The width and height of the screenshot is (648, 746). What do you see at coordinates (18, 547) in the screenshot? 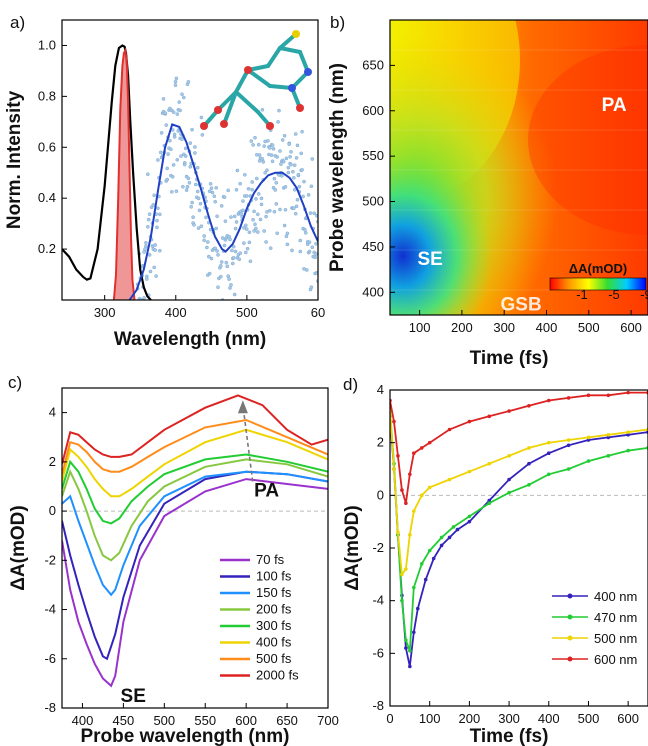
I see `y-axis-label-c: ΔA(mOD)` at bounding box center [18, 547].